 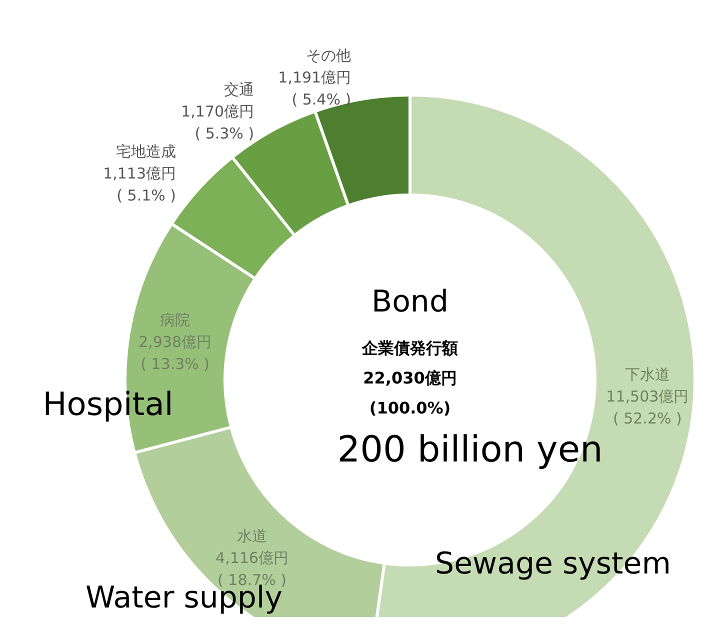 I want to click on text: Sewage system, so click(x=553, y=564).